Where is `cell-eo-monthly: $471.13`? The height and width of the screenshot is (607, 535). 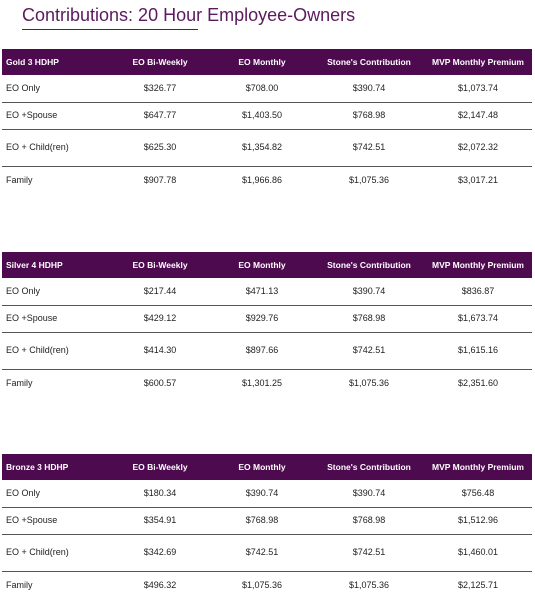 cell-eo-monthly: $471.13 is located at coordinates (262, 292).